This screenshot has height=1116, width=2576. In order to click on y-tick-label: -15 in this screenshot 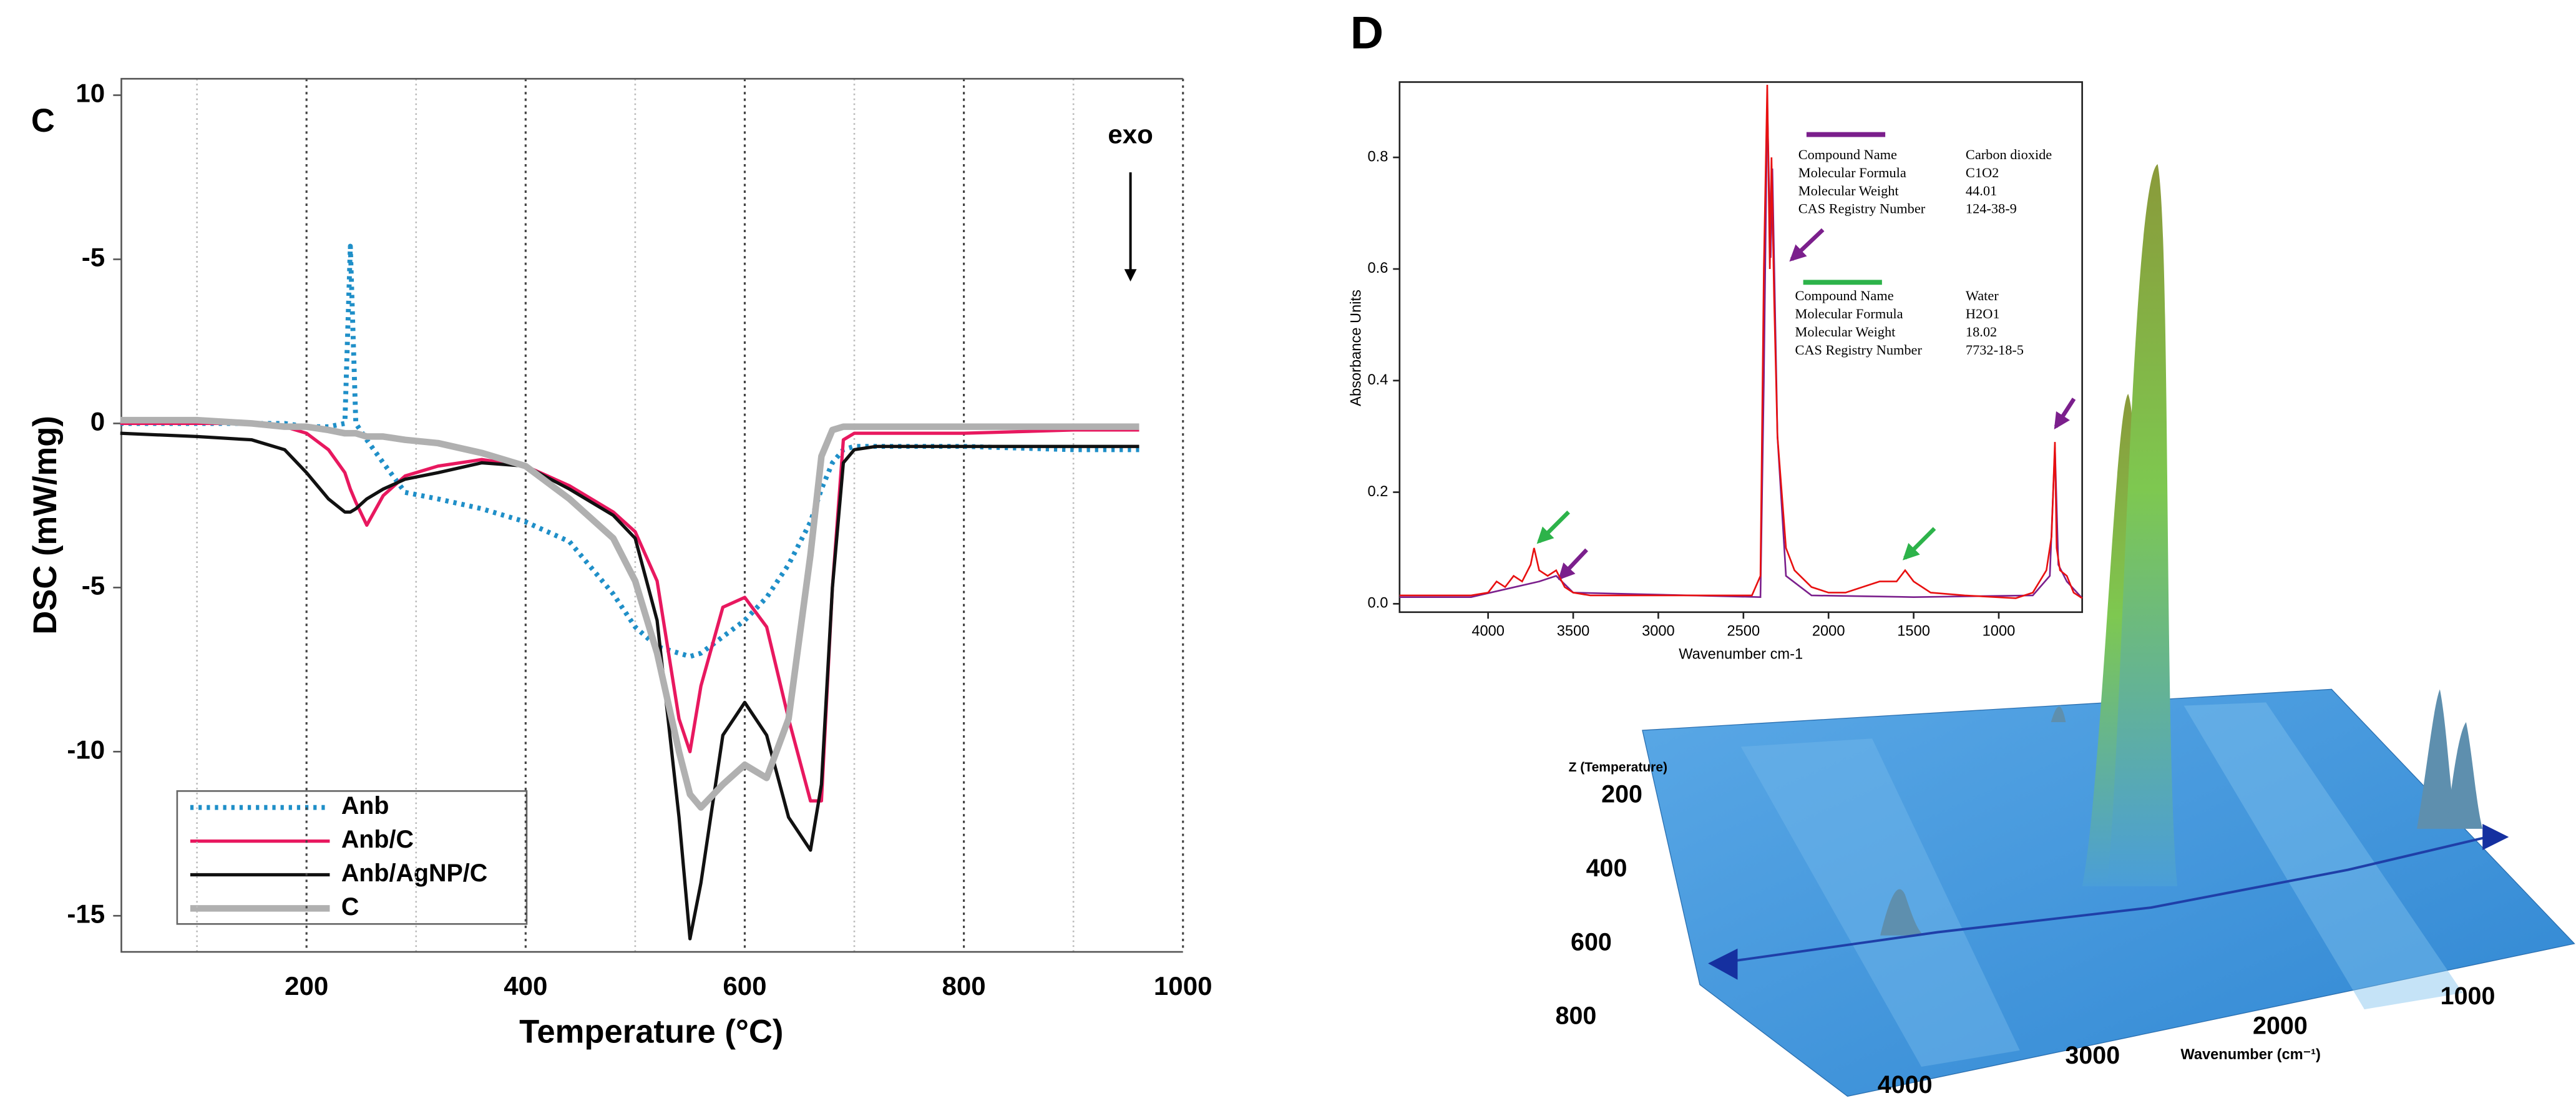, I will do `click(86, 913)`.